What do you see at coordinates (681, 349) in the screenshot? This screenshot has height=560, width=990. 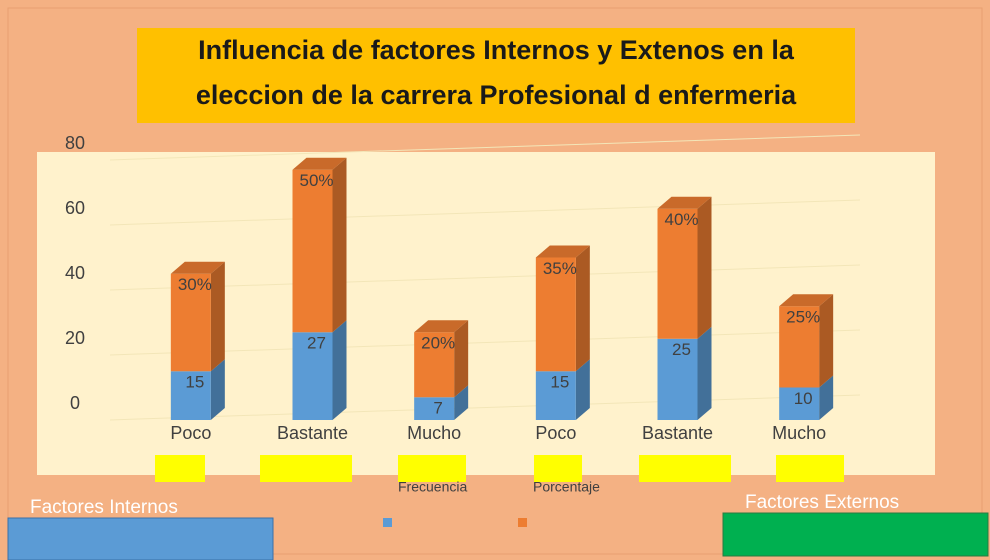 I see `data-label: 25` at bounding box center [681, 349].